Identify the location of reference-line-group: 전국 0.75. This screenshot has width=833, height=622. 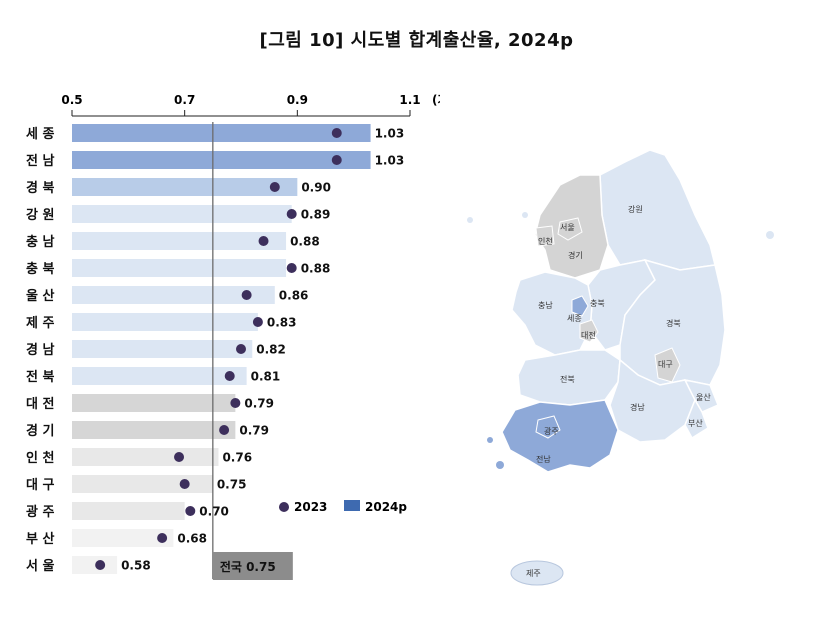
(252, 351).